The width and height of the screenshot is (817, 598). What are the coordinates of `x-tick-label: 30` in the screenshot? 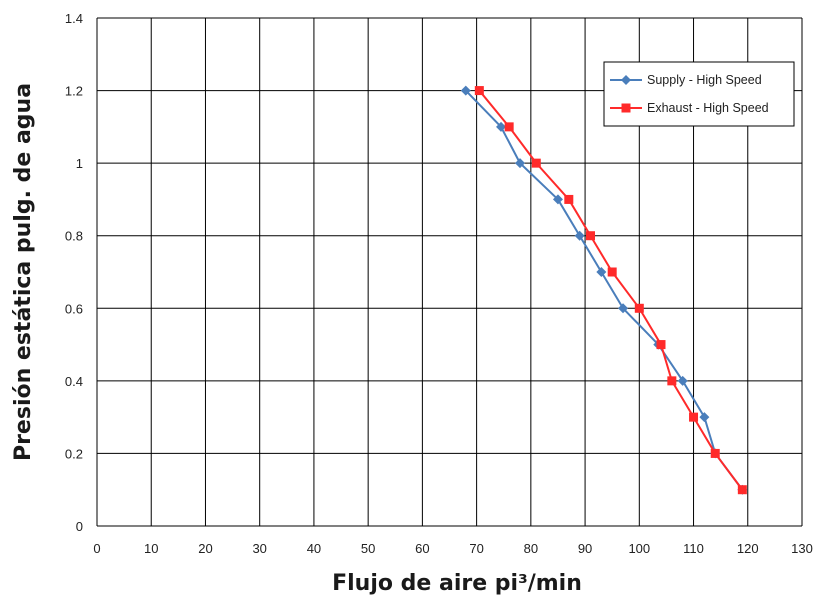 It's located at (259, 548).